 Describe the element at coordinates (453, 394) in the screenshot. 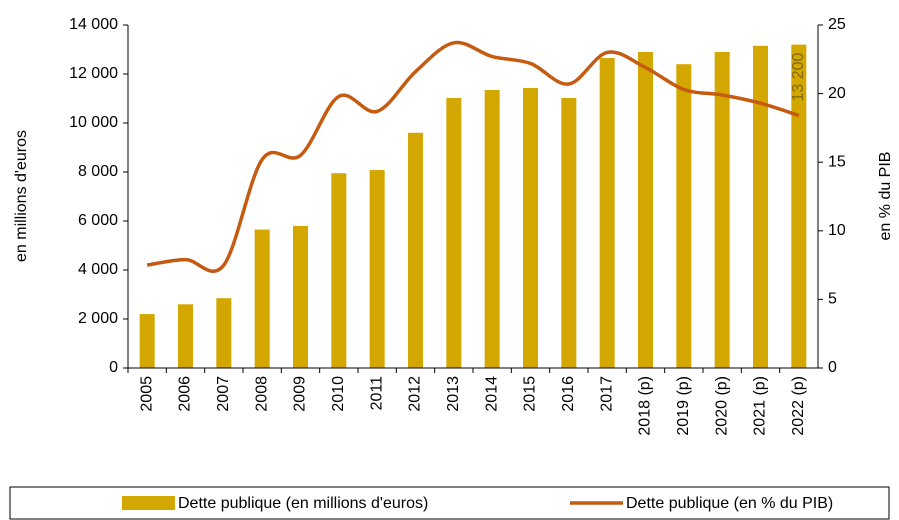

I see `x-tick-label: 2013` at that location.